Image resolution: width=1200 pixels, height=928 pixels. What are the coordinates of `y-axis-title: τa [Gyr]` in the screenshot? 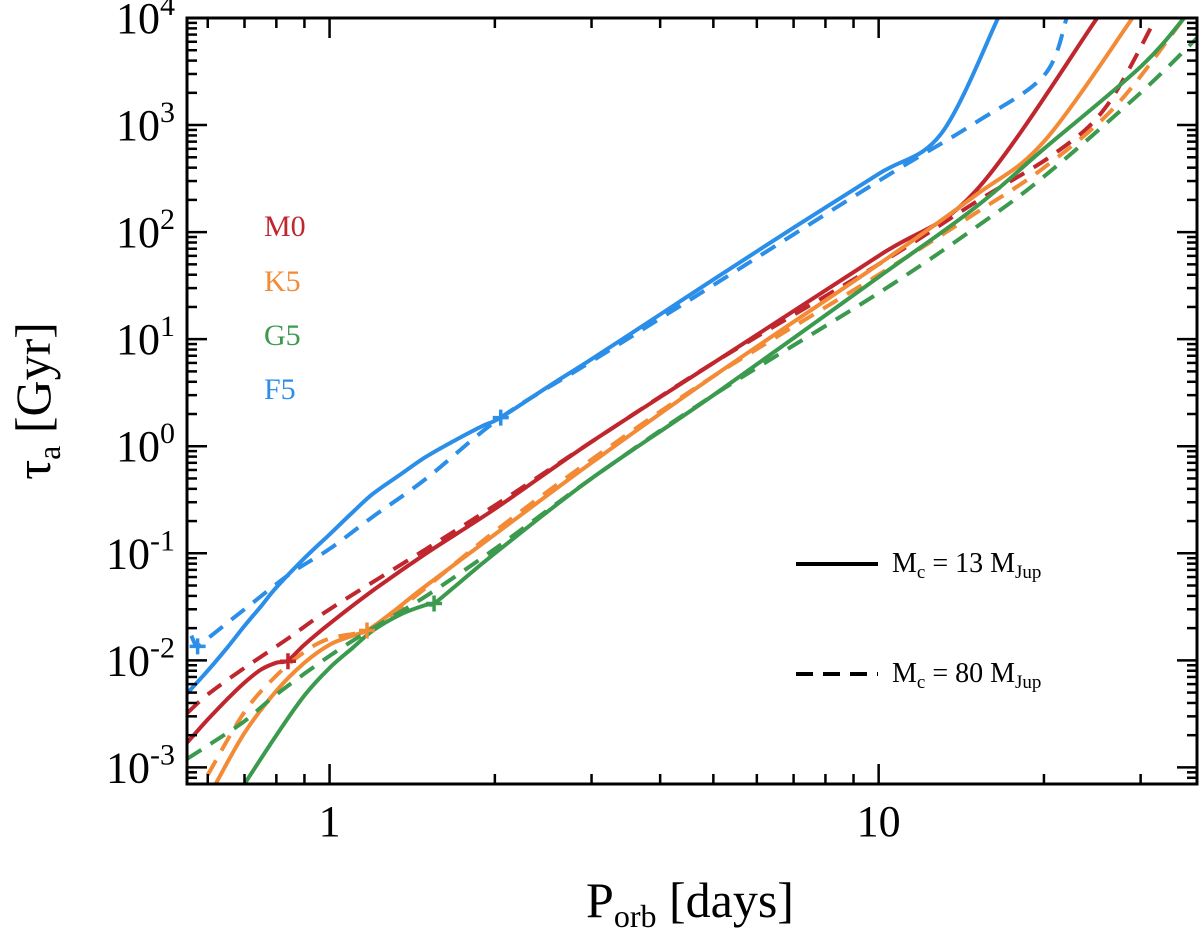 It's located at (36, 401).